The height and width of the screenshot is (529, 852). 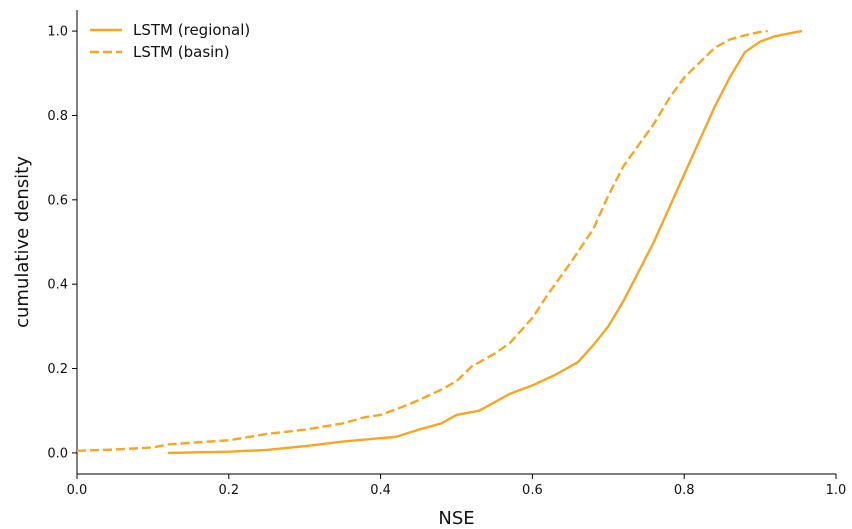 I want to click on y-axis-label: cumulative density, so click(x=22, y=242).